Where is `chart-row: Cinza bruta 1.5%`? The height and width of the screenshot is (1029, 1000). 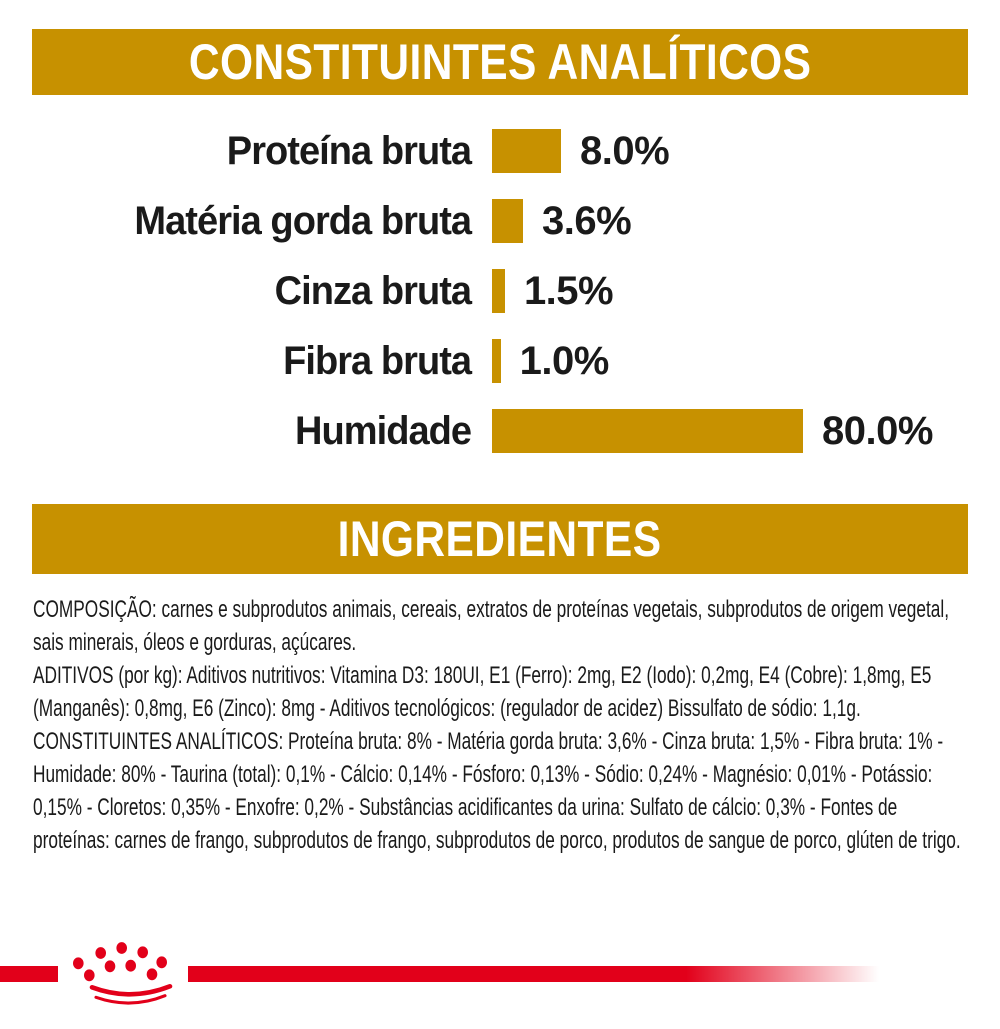 chart-row: Cinza bruta 1.5% is located at coordinates (500, 291).